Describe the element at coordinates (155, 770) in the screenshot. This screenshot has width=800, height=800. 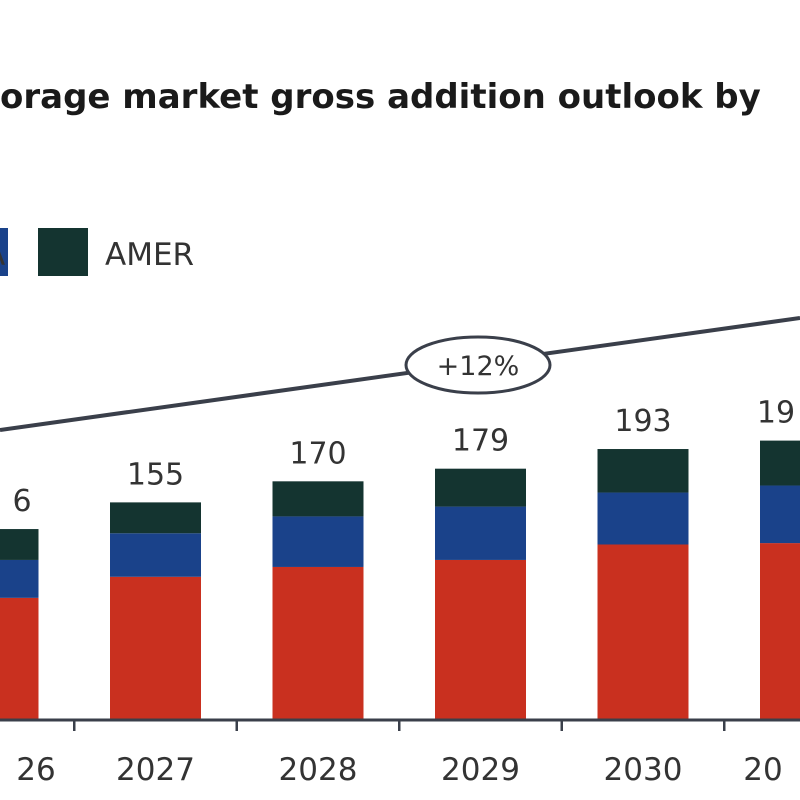
I see `x-tick-label-2027: 2027` at that location.